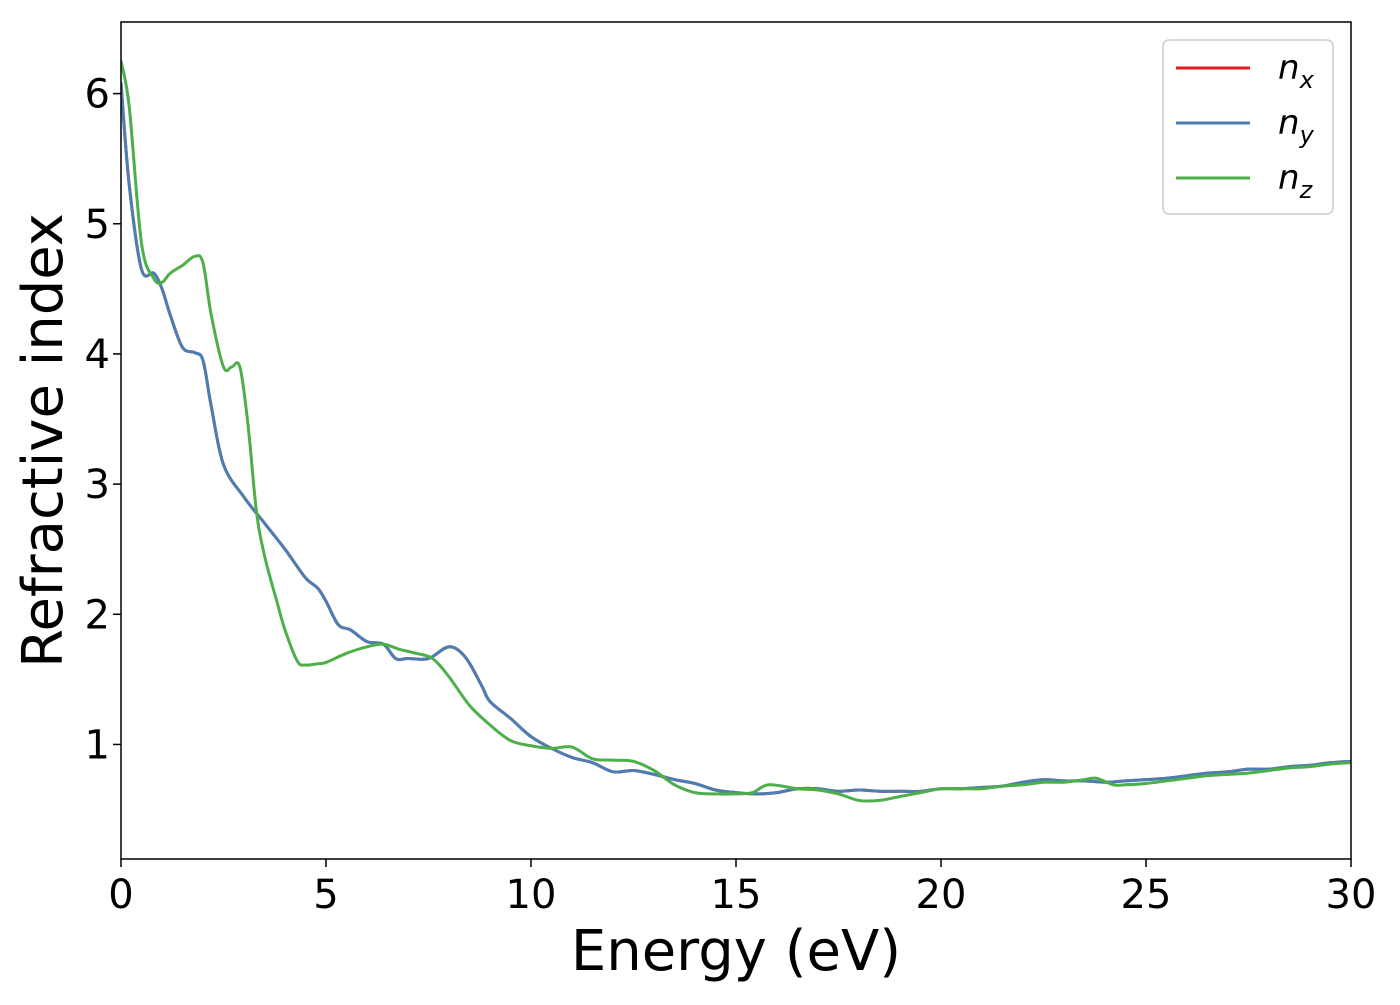 The height and width of the screenshot is (1005, 1400). What do you see at coordinates (1296, 71) in the screenshot?
I see `legend-label-nx: nx` at bounding box center [1296, 71].